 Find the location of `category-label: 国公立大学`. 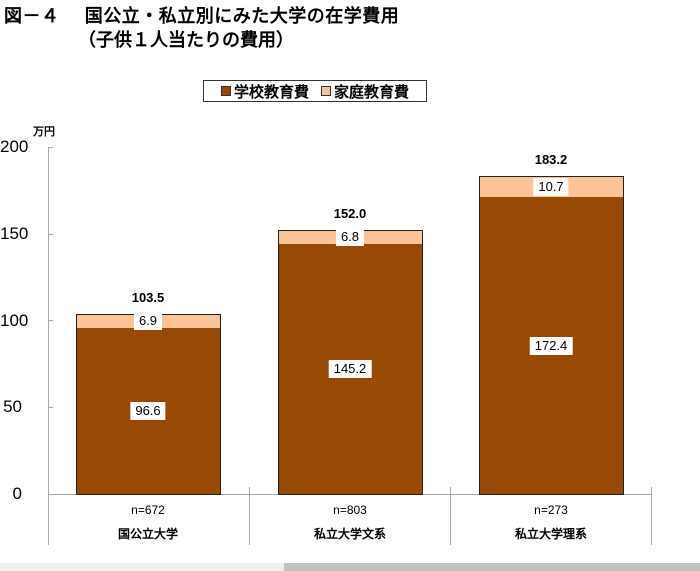

category-label: 国公立大学 is located at coordinates (148, 534).